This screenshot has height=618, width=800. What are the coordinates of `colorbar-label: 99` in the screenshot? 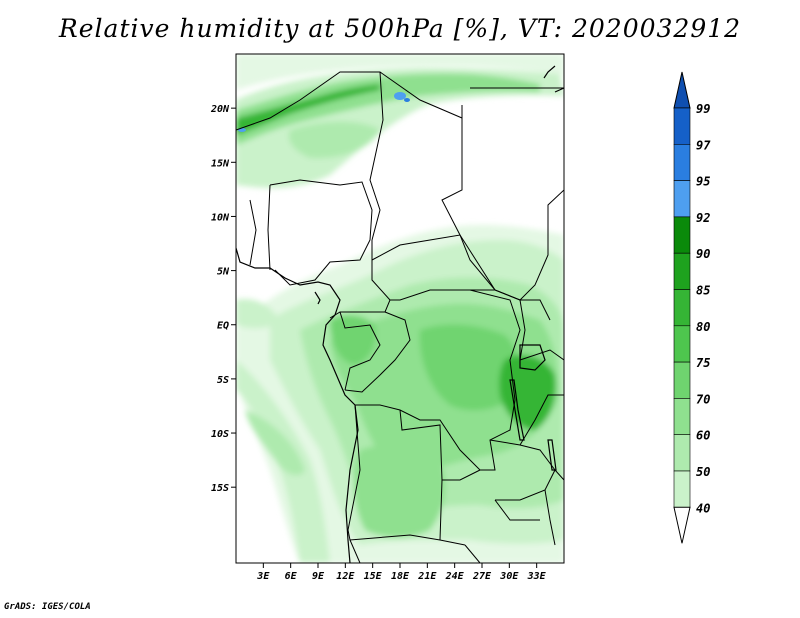 It's located at (703, 109).